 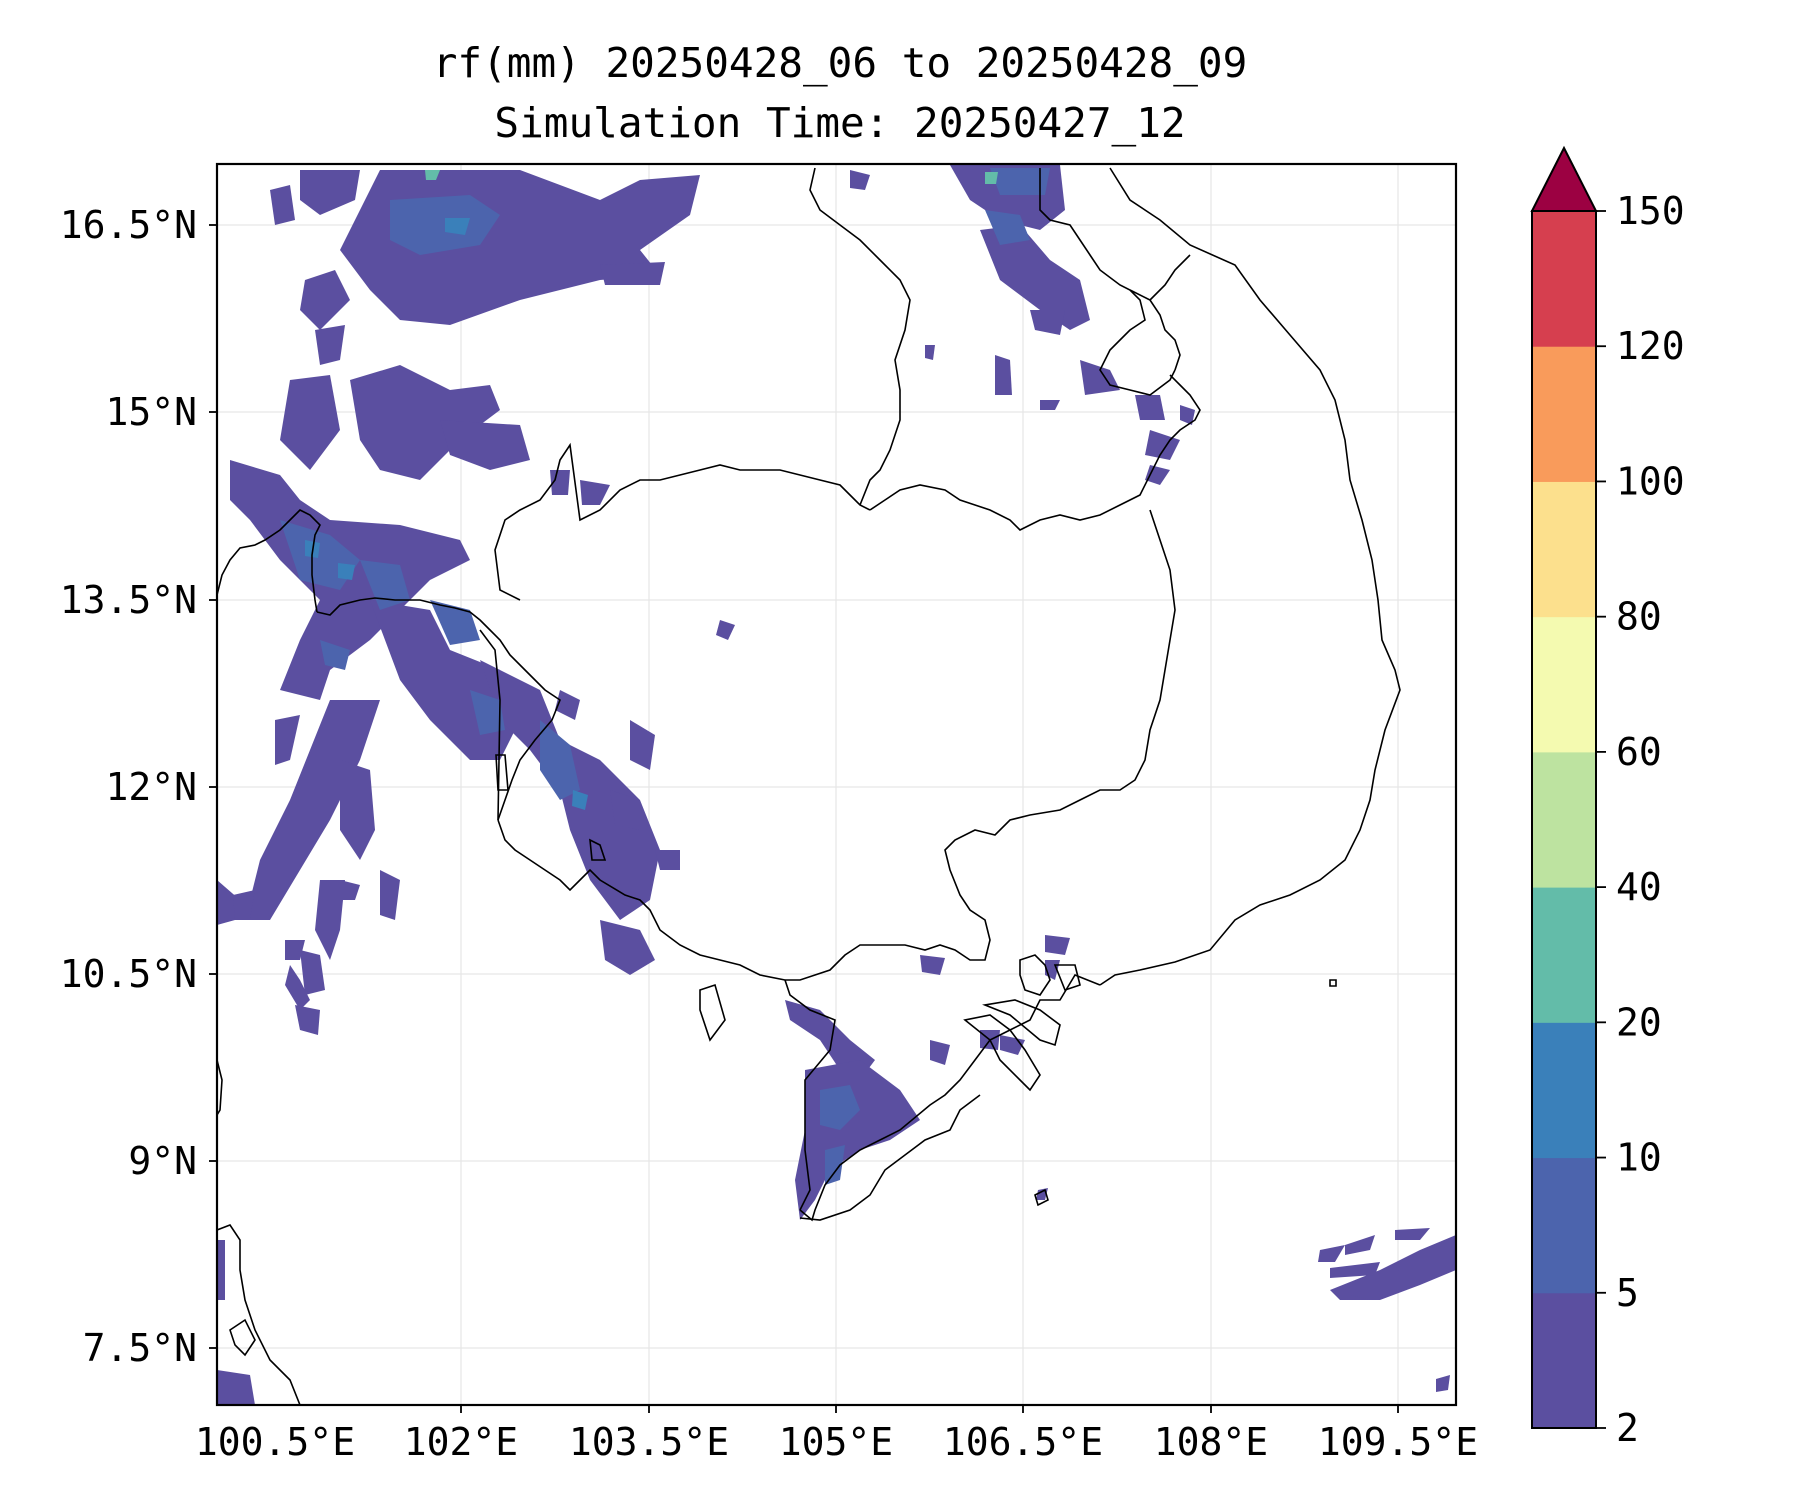 What do you see at coordinates (128, 600) in the screenshot?
I see `lat-tick-label: 13.5°N` at bounding box center [128, 600].